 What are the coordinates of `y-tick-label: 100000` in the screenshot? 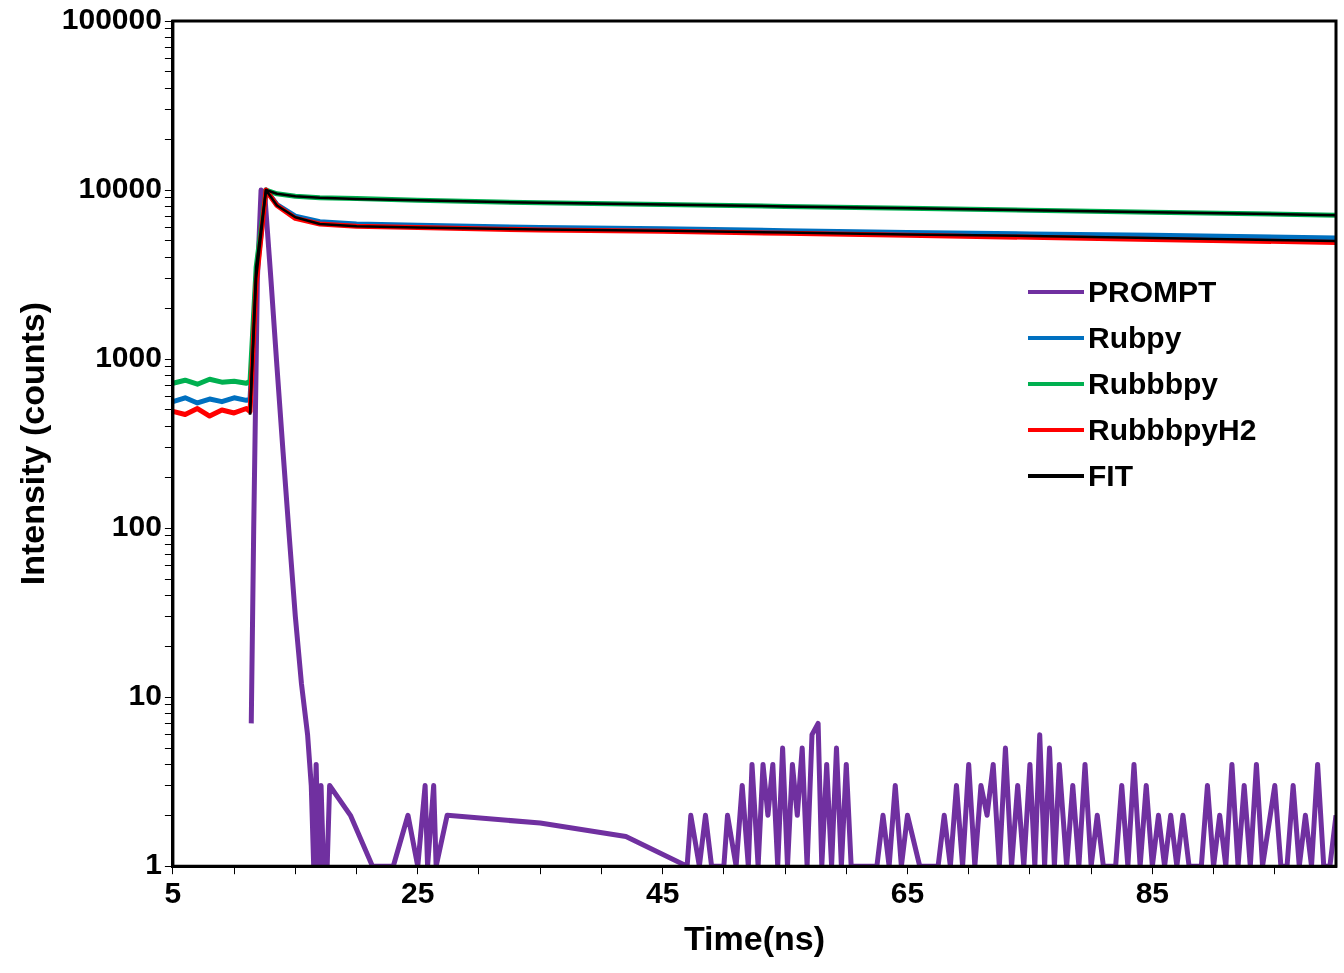 It's located at (111, 19).